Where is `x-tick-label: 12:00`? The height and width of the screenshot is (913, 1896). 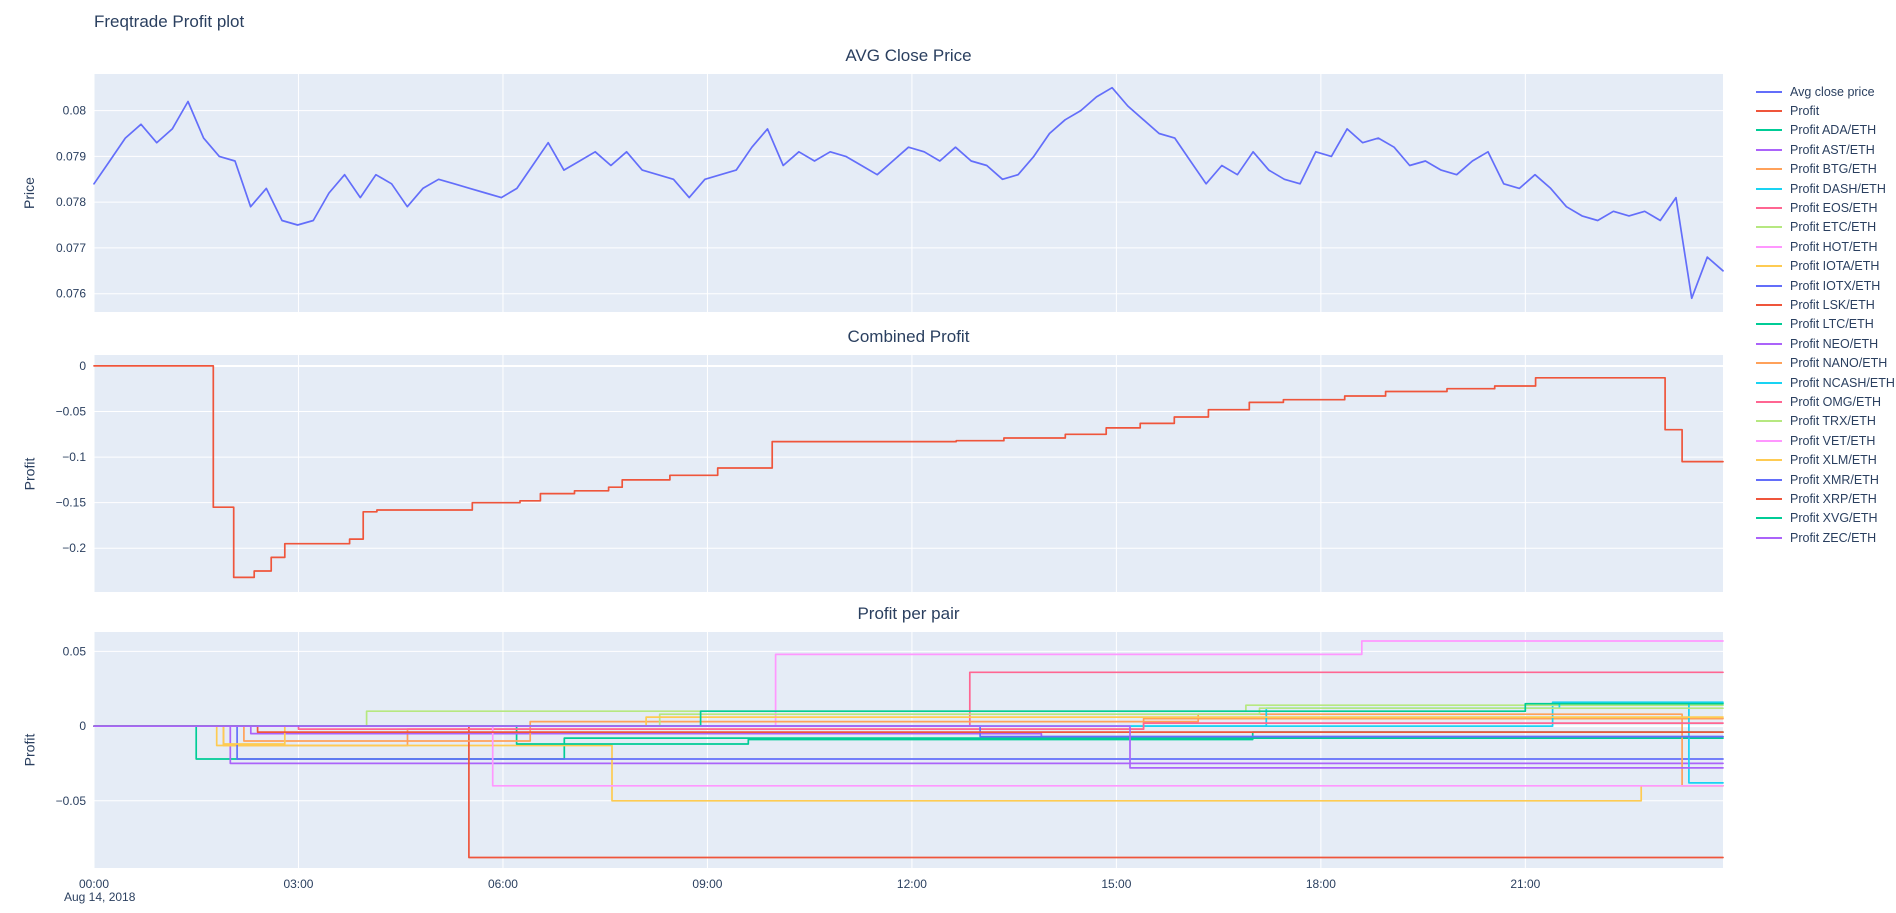
x-tick-label: 12:00 is located at coordinates (912, 884).